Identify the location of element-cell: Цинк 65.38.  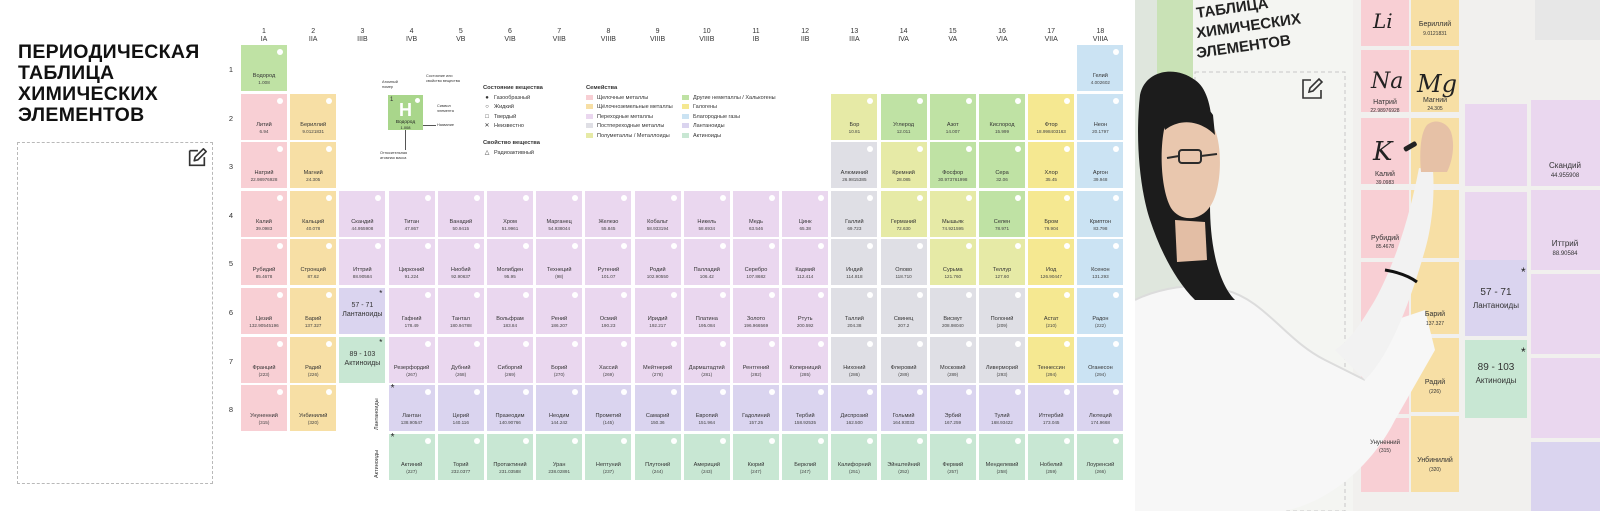
(805, 213).